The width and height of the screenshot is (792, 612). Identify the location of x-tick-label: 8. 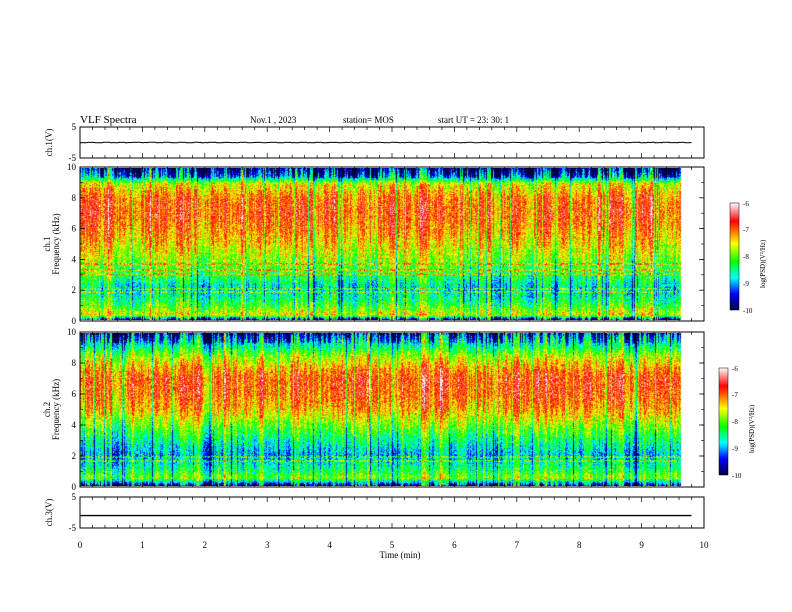
(579, 545).